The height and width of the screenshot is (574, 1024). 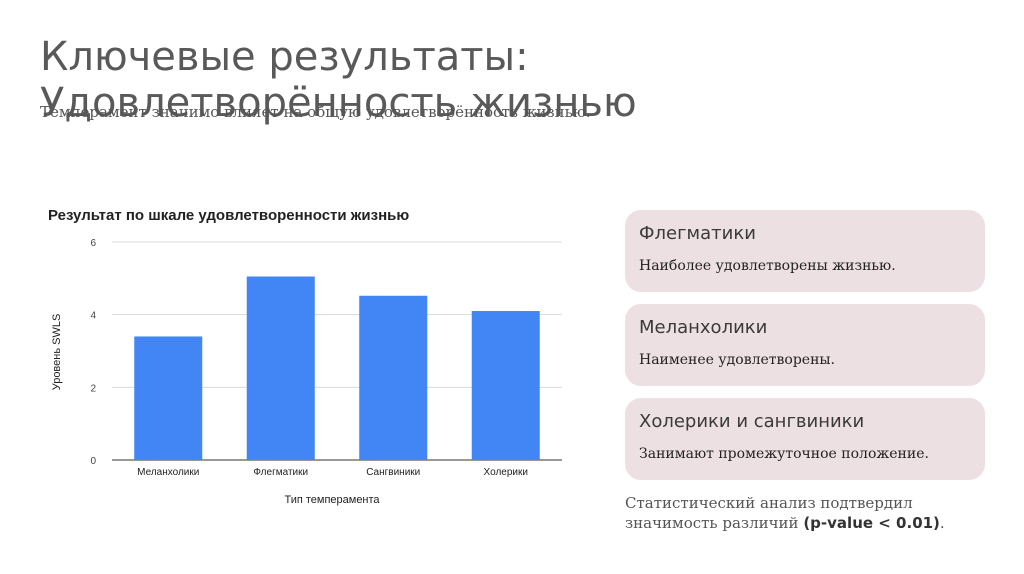 What do you see at coordinates (697, 233) in the screenshot?
I see `card-title: Флегматики` at bounding box center [697, 233].